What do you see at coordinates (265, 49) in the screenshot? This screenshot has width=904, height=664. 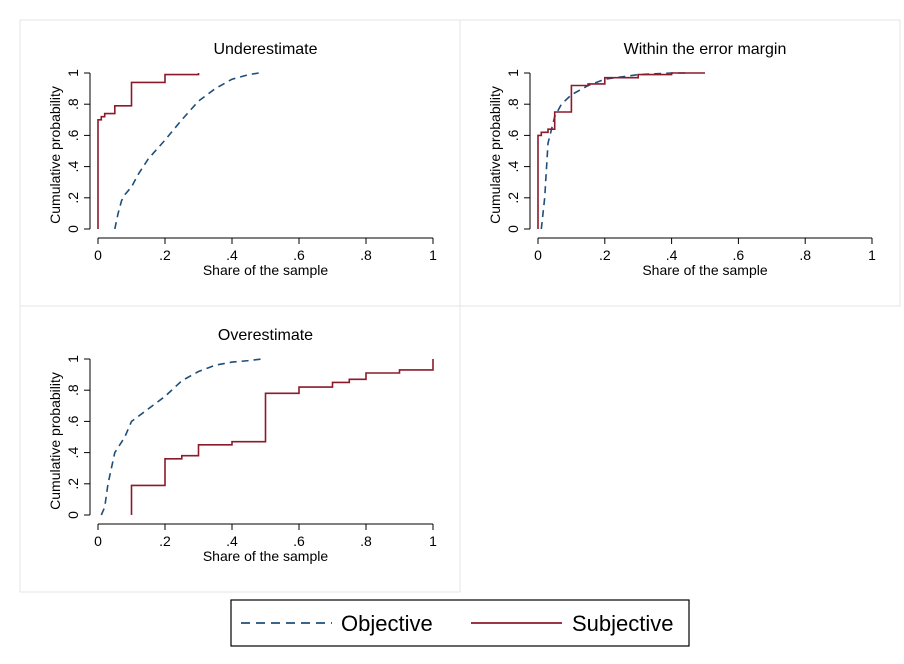 I see `panel-title: Underestimate` at bounding box center [265, 49].